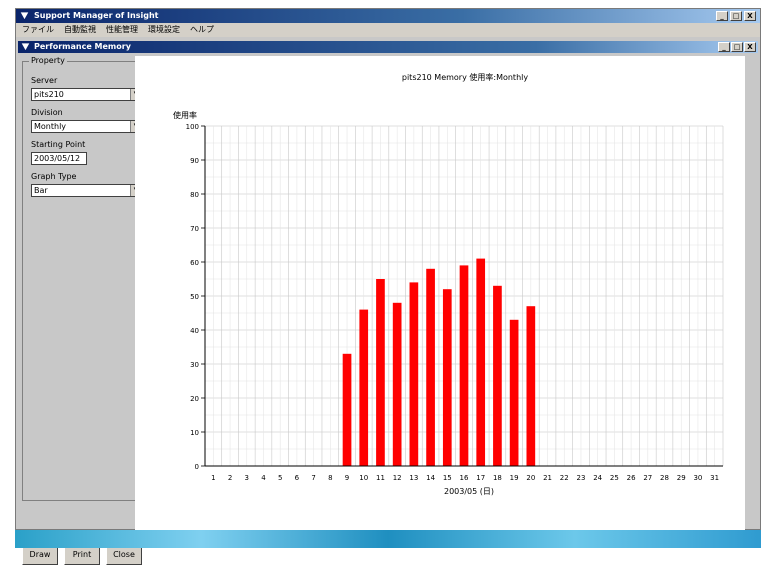 The width and height of the screenshot is (761, 565). Describe the element at coordinates (230, 478) in the screenshot. I see `x-tick-label: 2` at that location.